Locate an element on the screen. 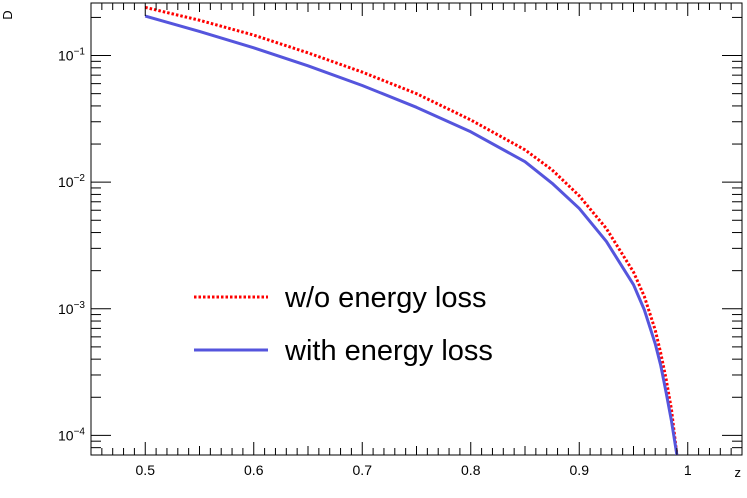 The width and height of the screenshot is (747, 498). y-tick-label: 10⁻⁴ is located at coordinates (71, 434).